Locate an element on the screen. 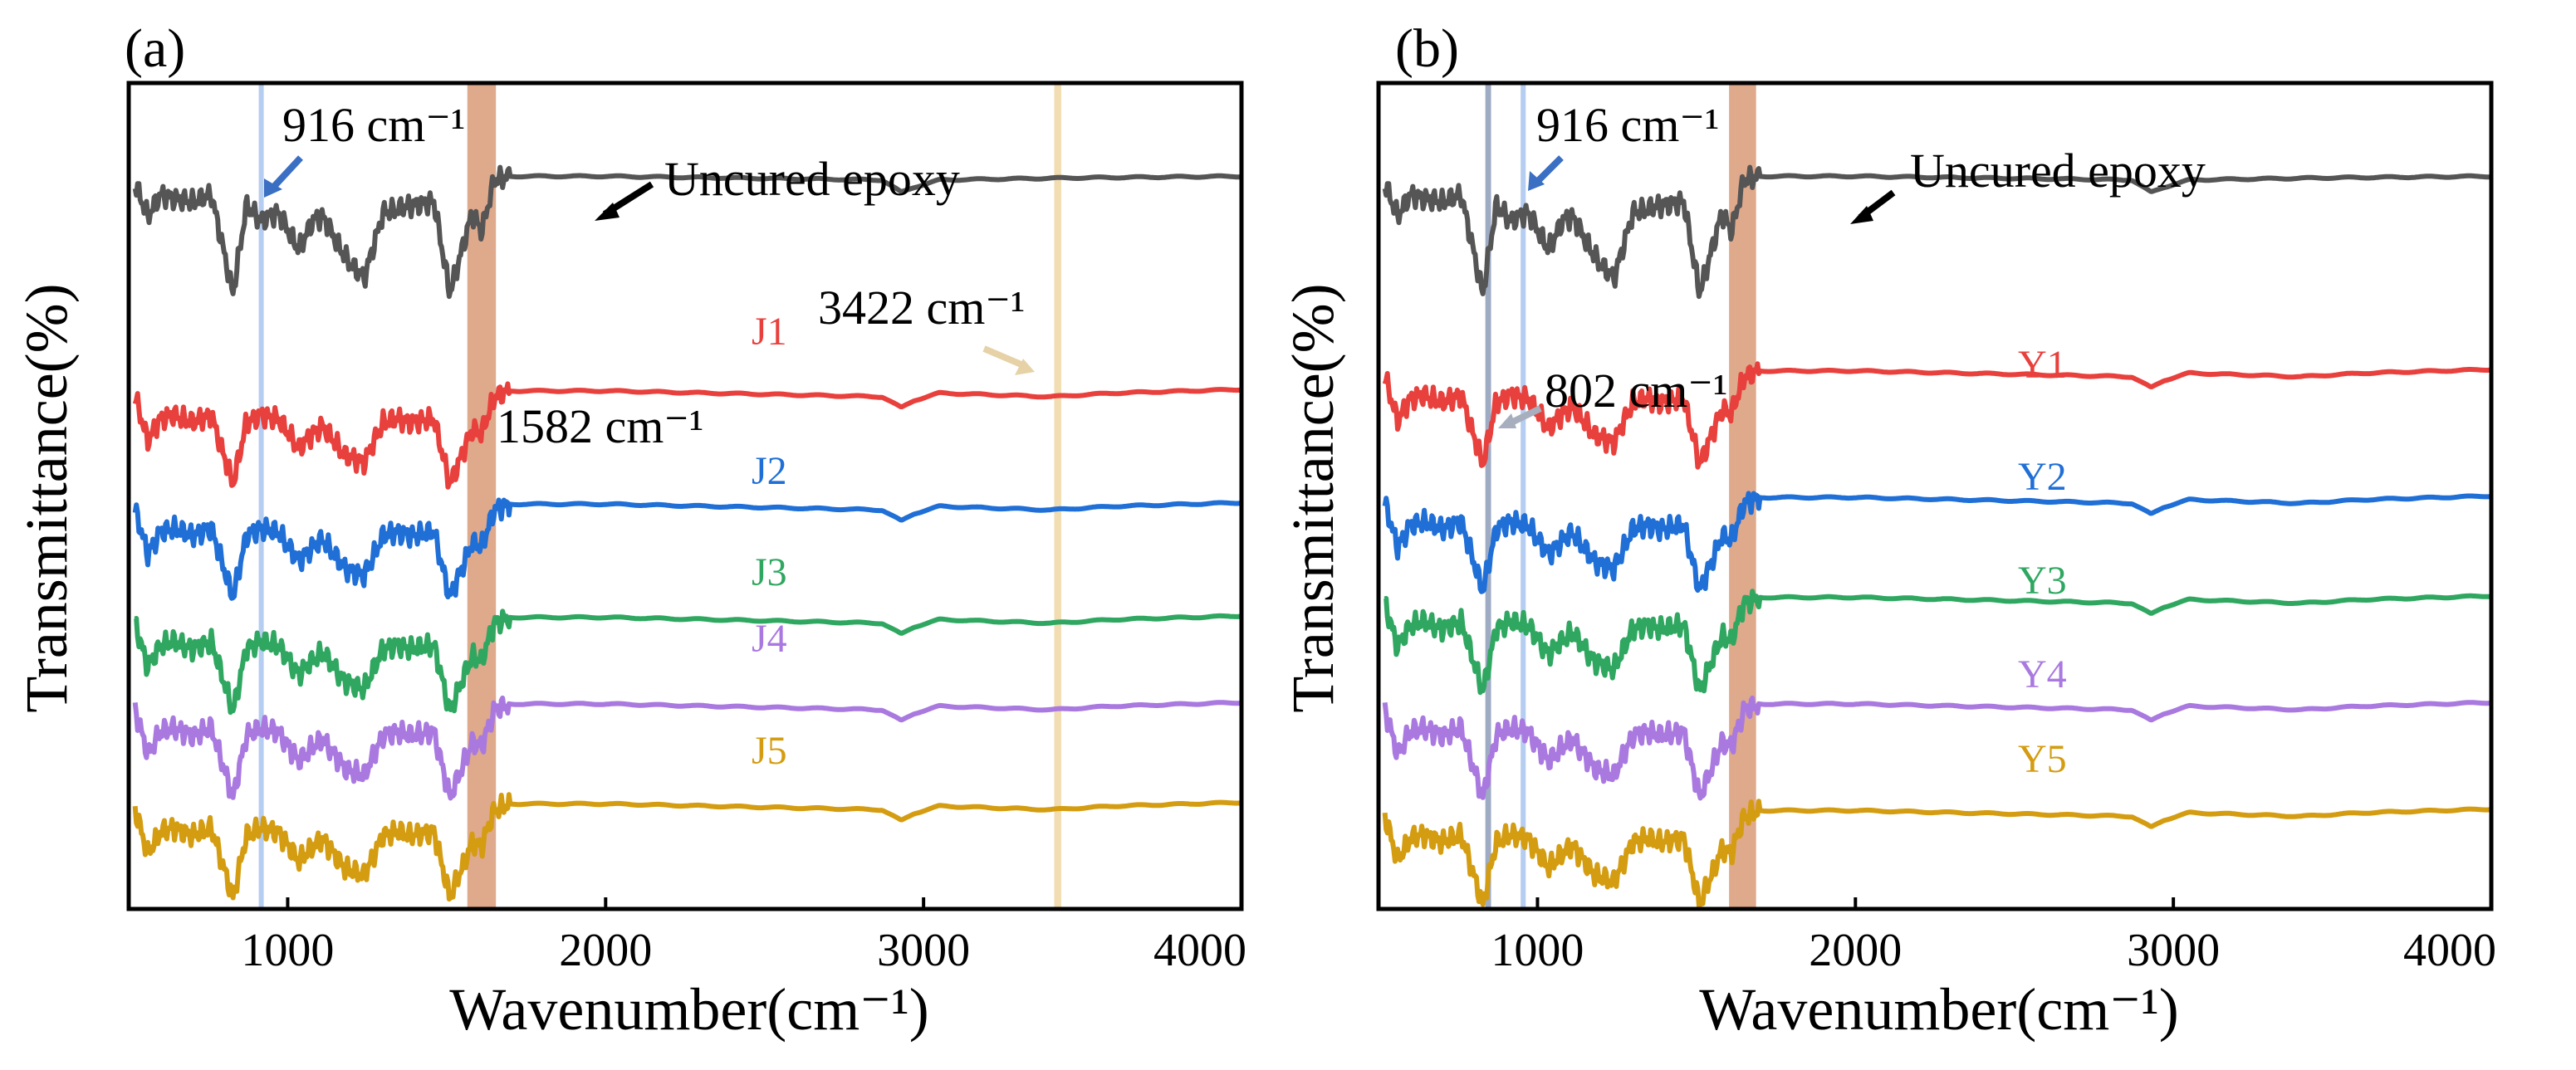 The image size is (2576, 1070). annotation-916-b: 916 cm⁻¹ is located at coordinates (1628, 125).